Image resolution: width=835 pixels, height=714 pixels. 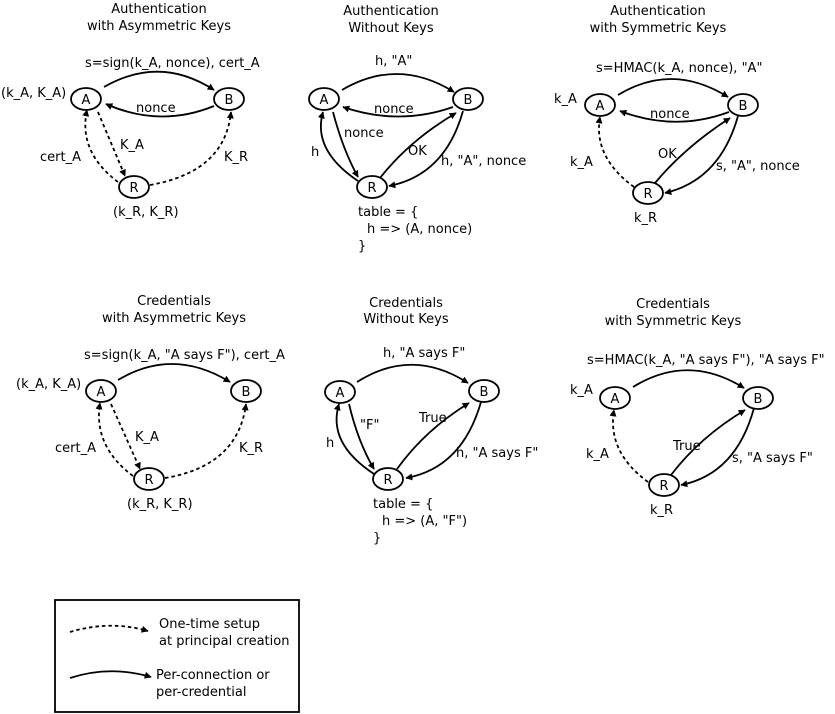 What do you see at coordinates (417, 151) in the screenshot?
I see `edge-label-r-to-b: OK` at bounding box center [417, 151].